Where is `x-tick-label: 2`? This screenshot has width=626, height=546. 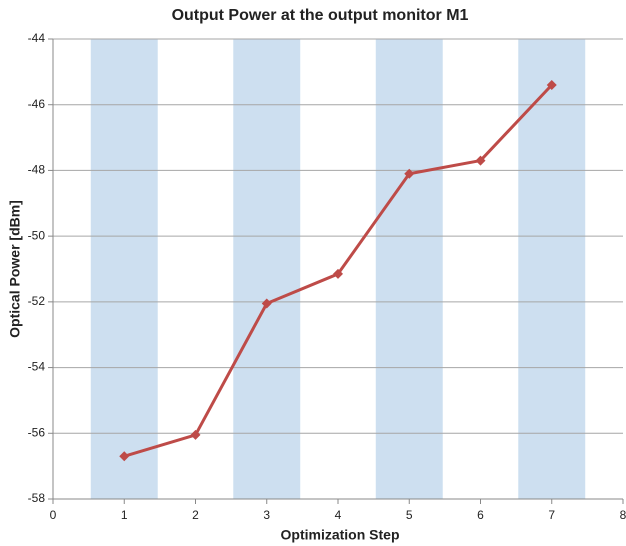 x-tick-label: 2 is located at coordinates (195, 515).